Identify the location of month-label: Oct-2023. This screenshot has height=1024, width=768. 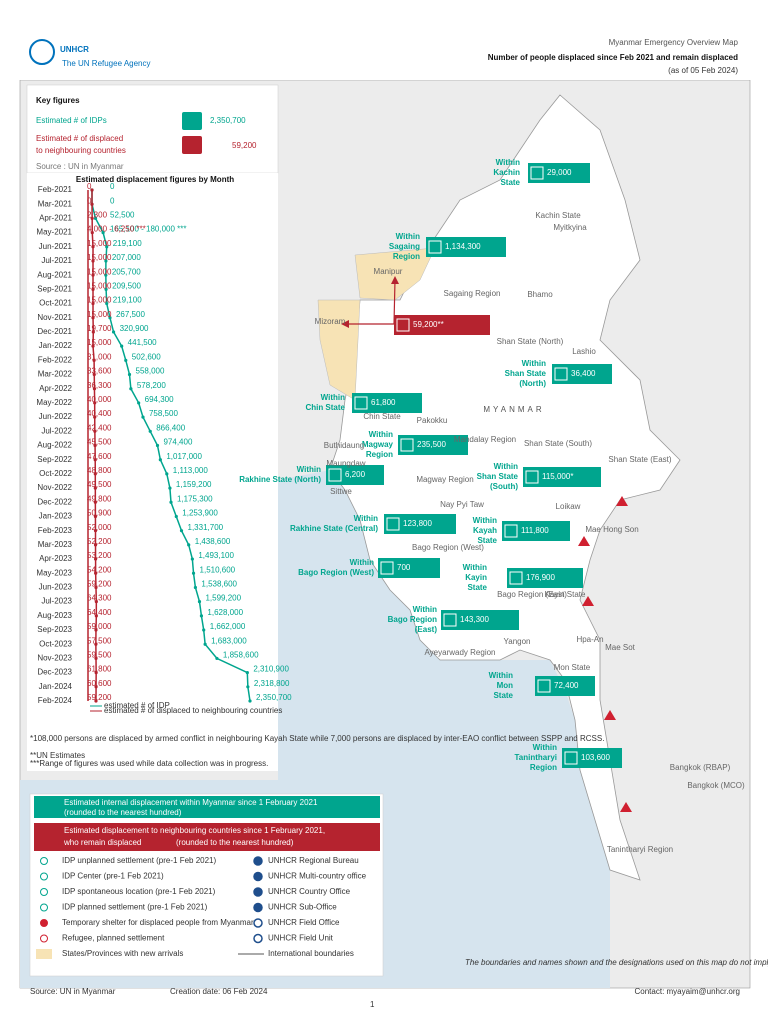
(55, 643).